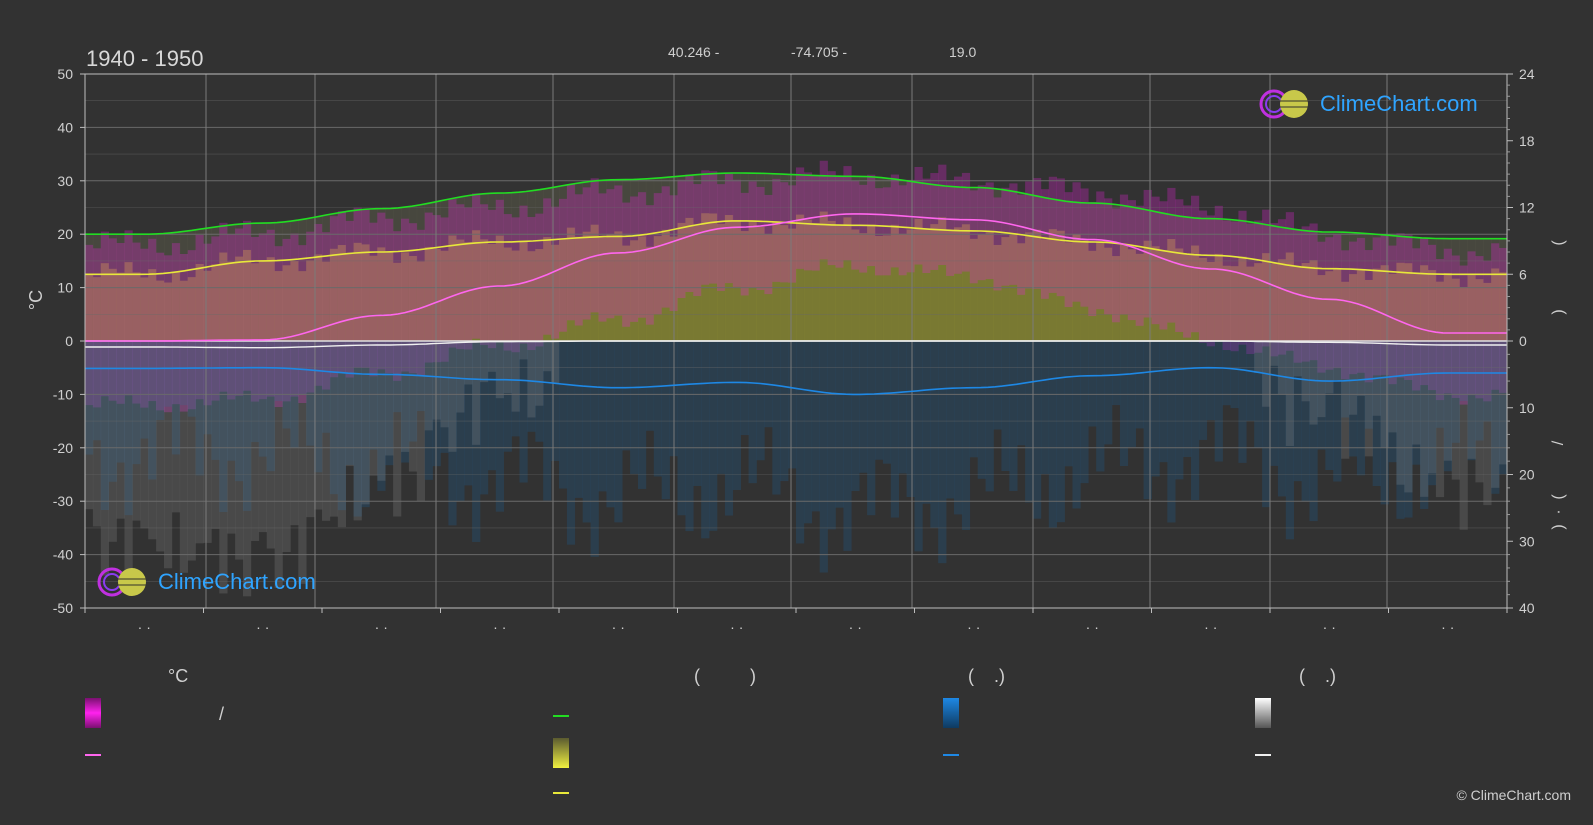 This screenshot has height=825, width=1593. I want to click on left-tick-label: 50, so click(65, 74).